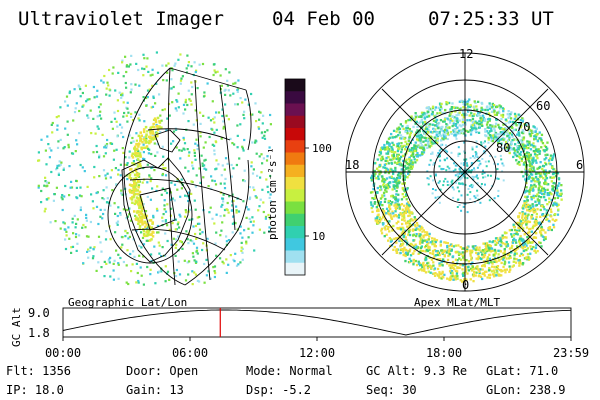 Image resolution: width=600 pixels, height=400 pixels. I want to click on instrument-title: Ultraviolet Imager, so click(121, 19).